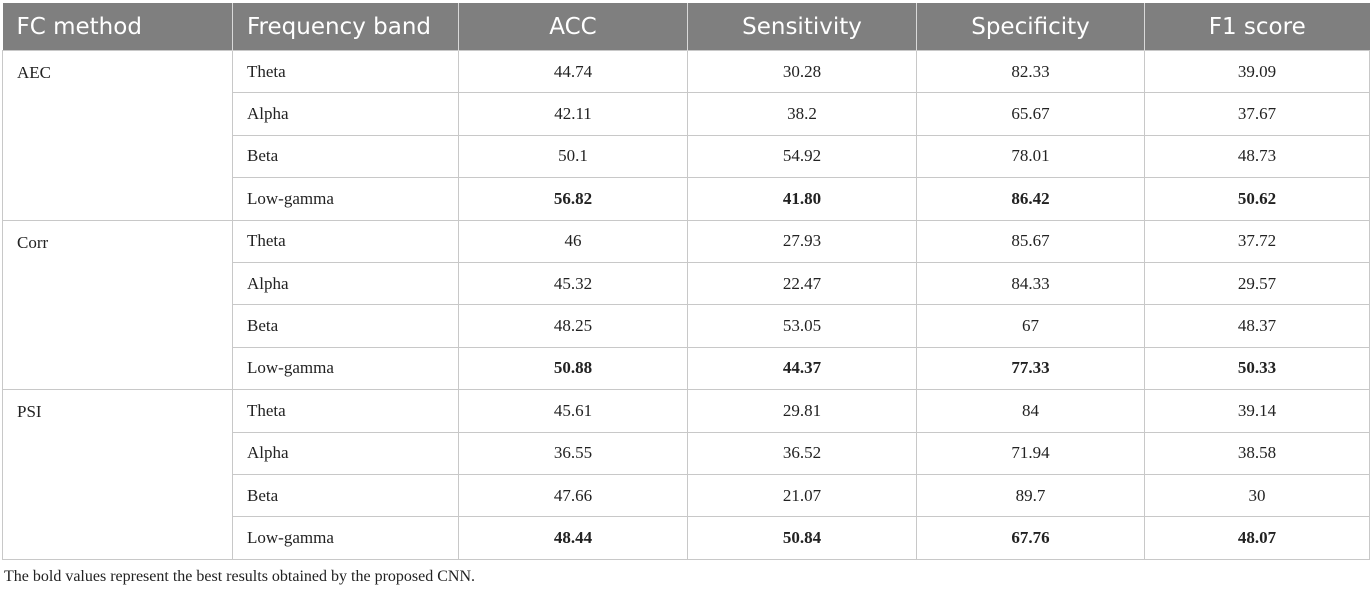  I want to click on f1-score-cell: 37.72, so click(1257, 241).